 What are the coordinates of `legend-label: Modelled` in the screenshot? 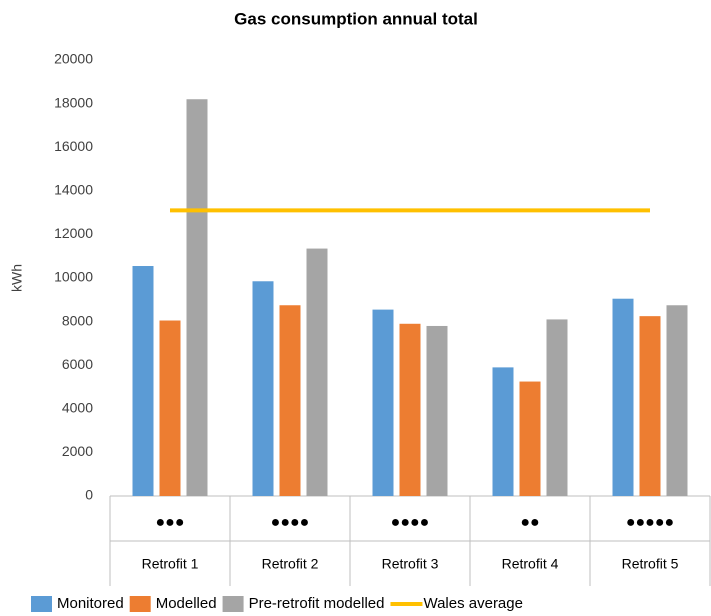 It's located at (186, 603).